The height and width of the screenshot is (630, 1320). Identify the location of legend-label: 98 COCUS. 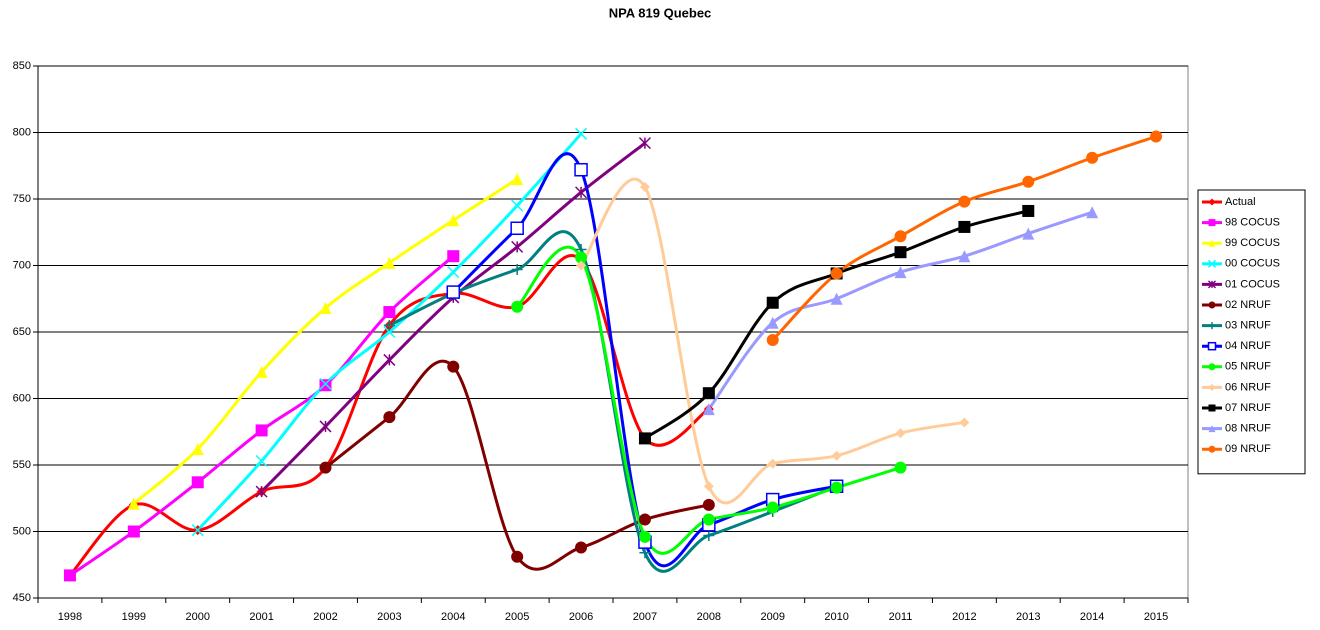
(1252, 223).